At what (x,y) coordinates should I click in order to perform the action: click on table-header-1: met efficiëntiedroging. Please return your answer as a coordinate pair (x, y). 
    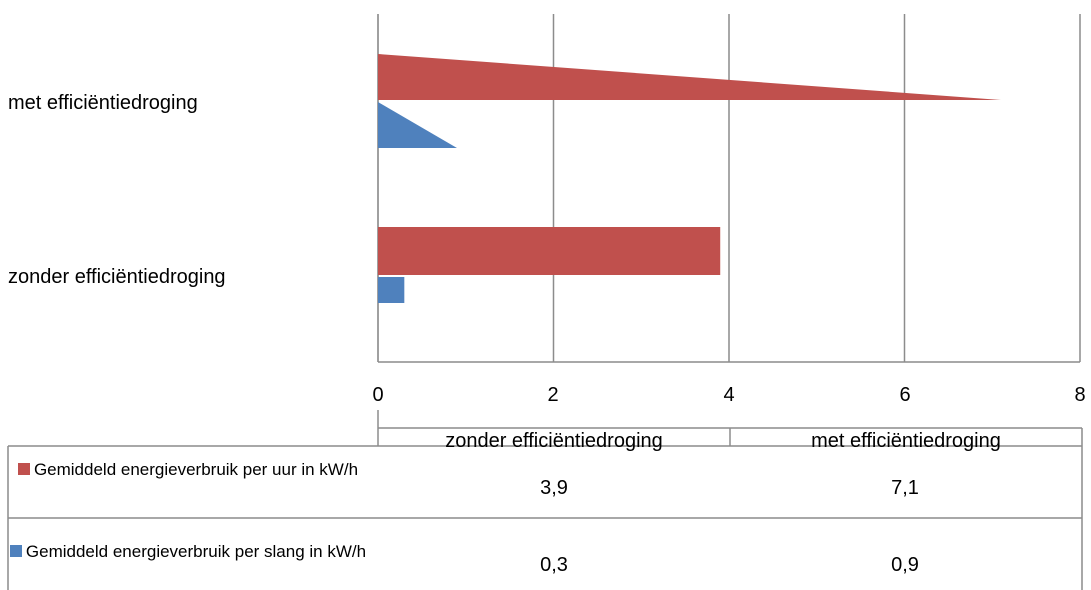
    Looking at the image, I should click on (906, 441).